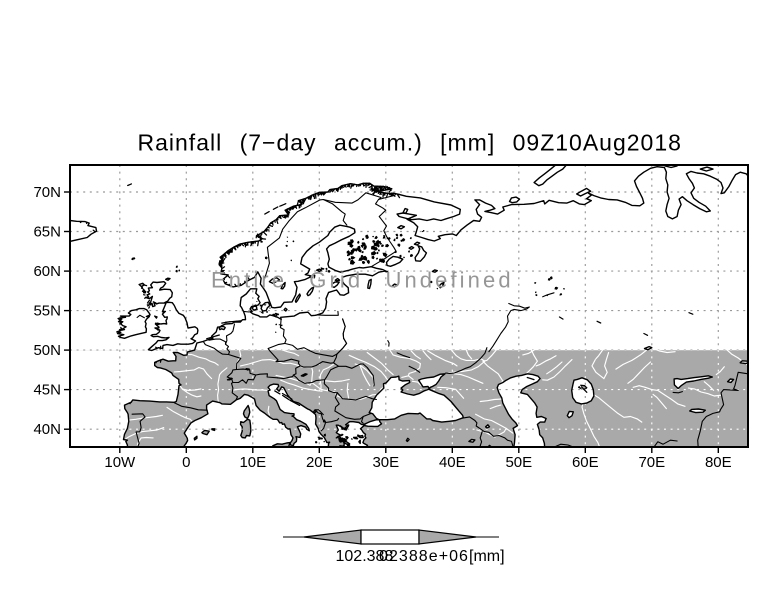 The height and width of the screenshot is (612, 784). What do you see at coordinates (385, 462) in the screenshot?
I see `svg-text: 30E` at bounding box center [385, 462].